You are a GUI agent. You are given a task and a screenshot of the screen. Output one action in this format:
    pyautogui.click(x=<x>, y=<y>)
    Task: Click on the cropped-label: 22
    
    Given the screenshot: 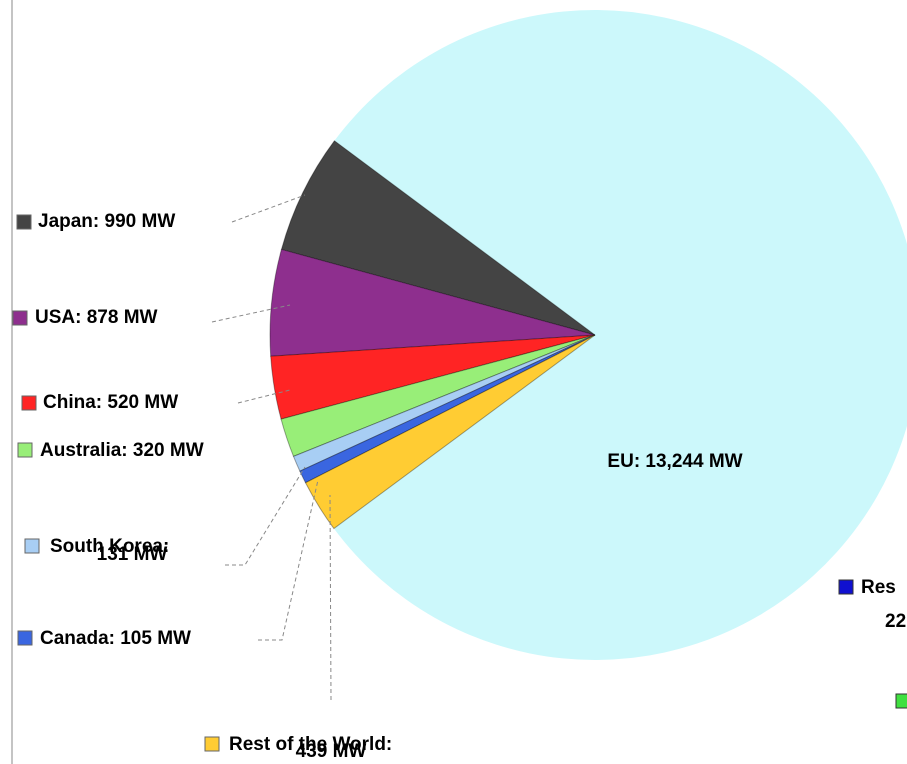 What is the action you would take?
    pyautogui.click(x=895, y=621)
    